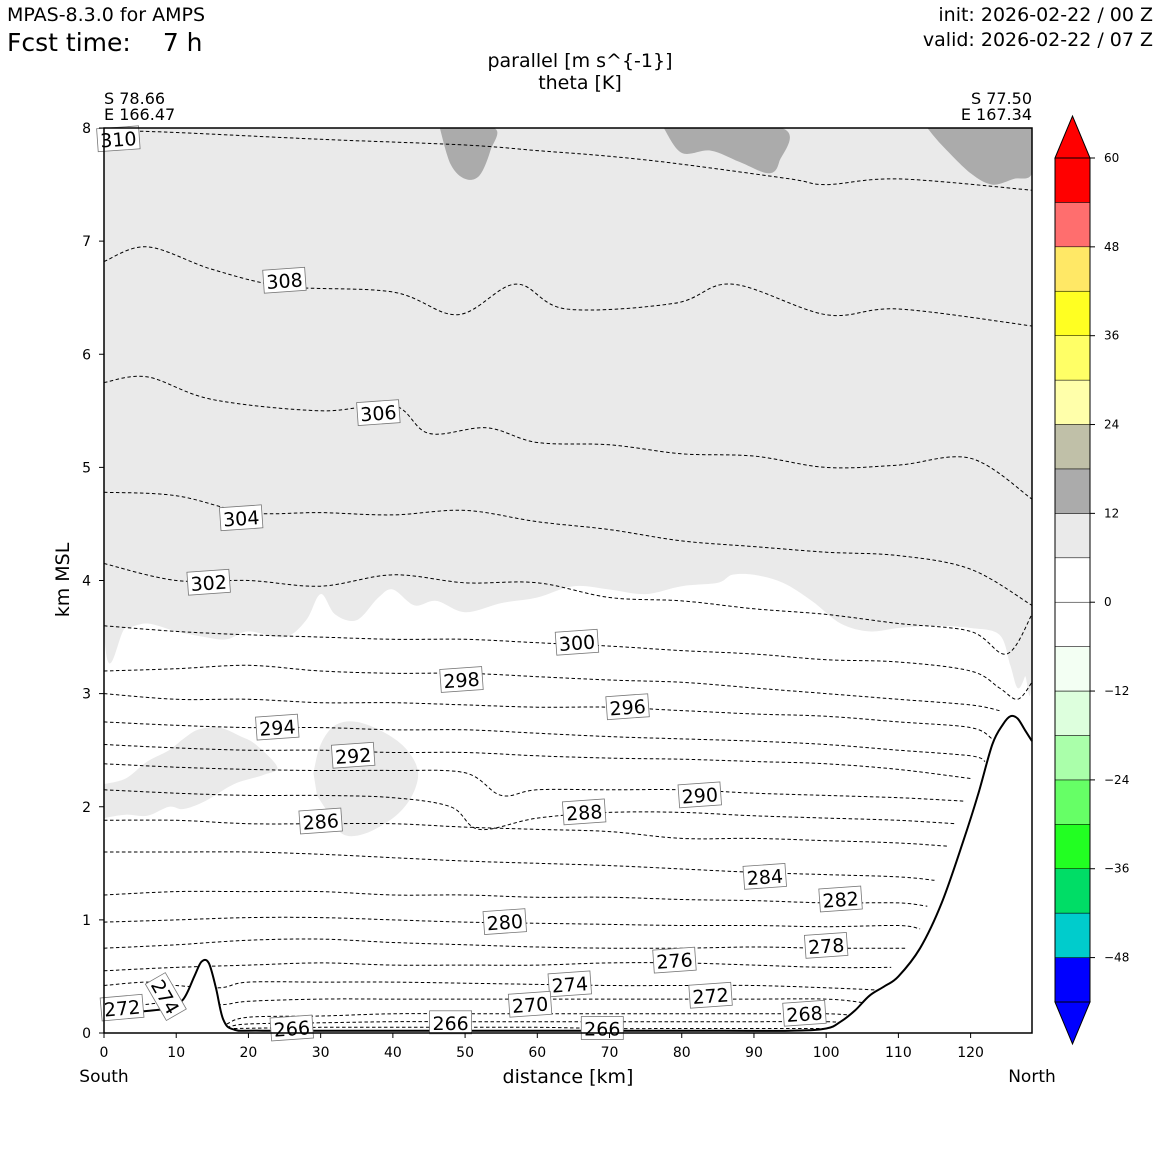 The image size is (1160, 1160). What do you see at coordinates (86, 695) in the screenshot?
I see `y-tick-label: 3` at bounding box center [86, 695].